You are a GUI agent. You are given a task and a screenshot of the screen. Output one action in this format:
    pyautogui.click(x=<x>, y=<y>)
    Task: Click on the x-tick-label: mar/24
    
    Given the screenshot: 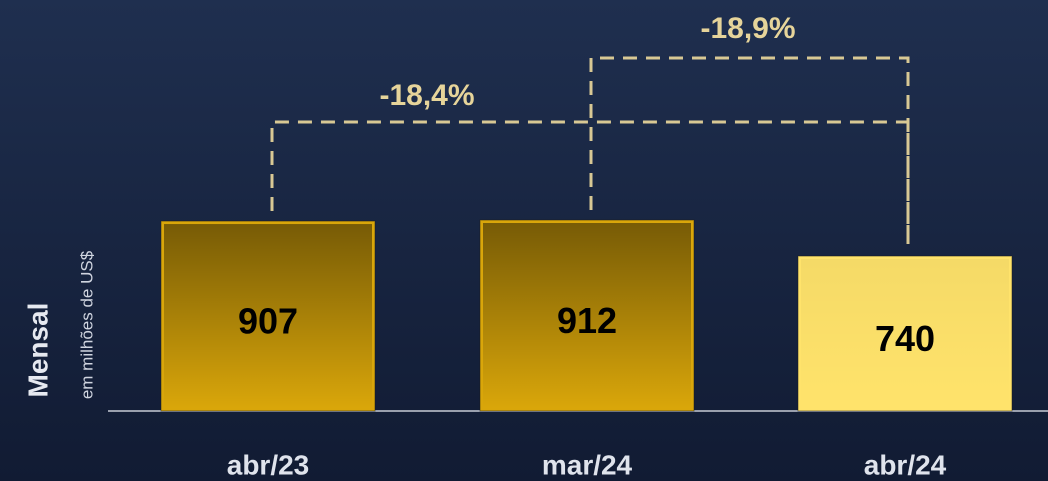 What is the action you would take?
    pyautogui.click(x=587, y=464)
    